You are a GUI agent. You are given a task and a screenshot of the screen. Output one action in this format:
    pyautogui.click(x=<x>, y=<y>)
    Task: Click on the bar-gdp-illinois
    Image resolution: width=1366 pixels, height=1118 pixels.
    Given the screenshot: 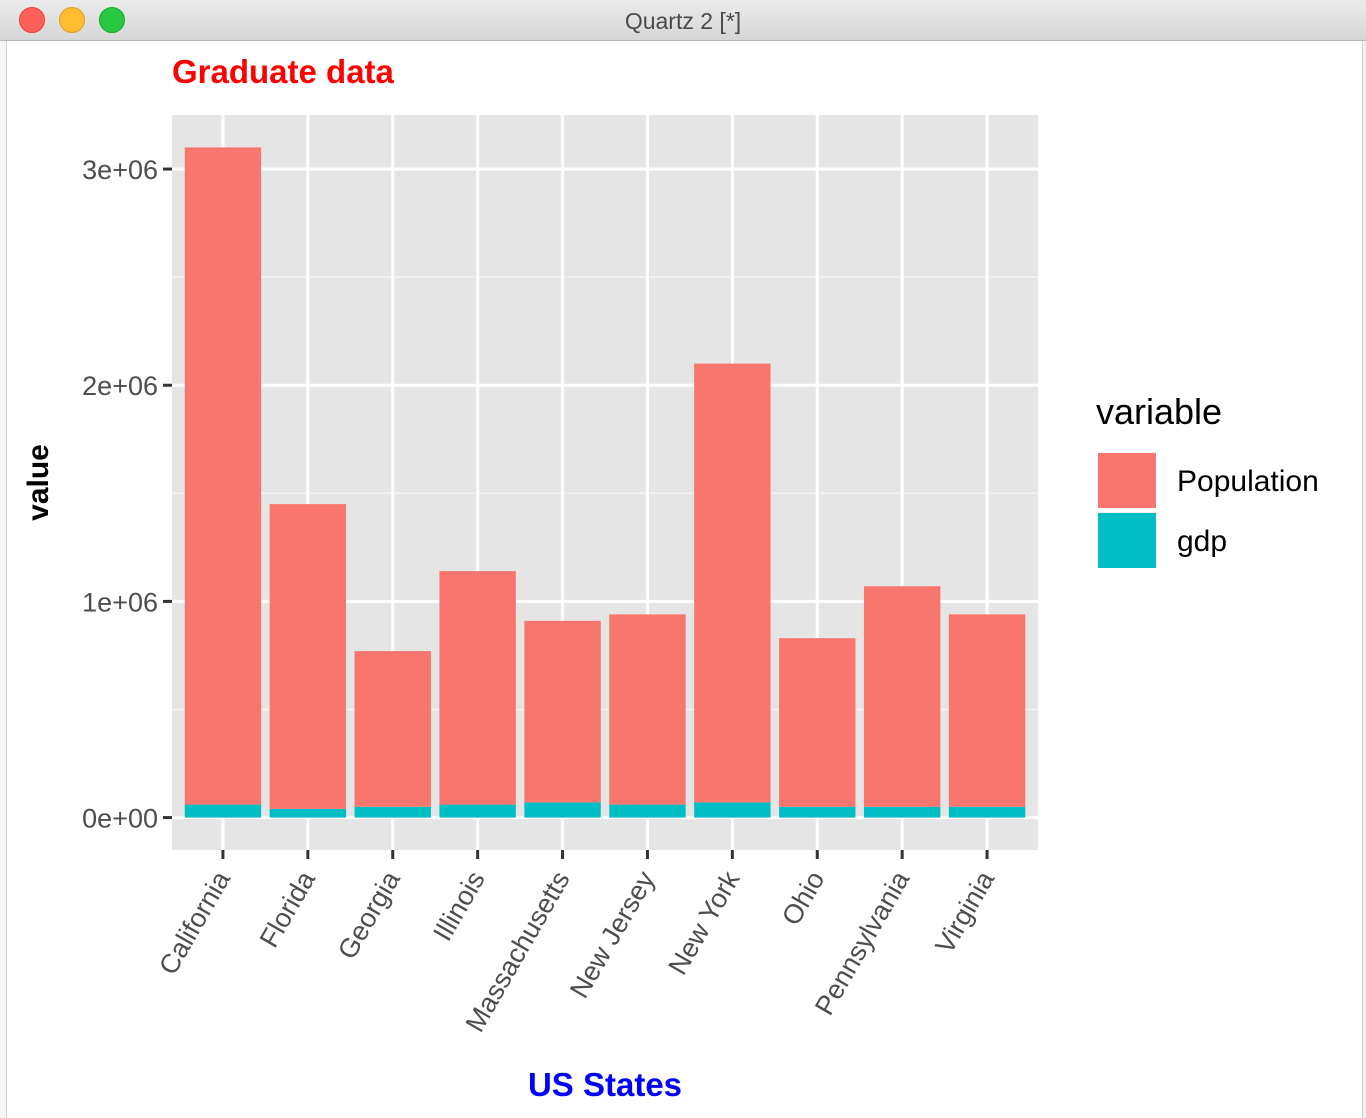 What is the action you would take?
    pyautogui.click(x=477, y=811)
    